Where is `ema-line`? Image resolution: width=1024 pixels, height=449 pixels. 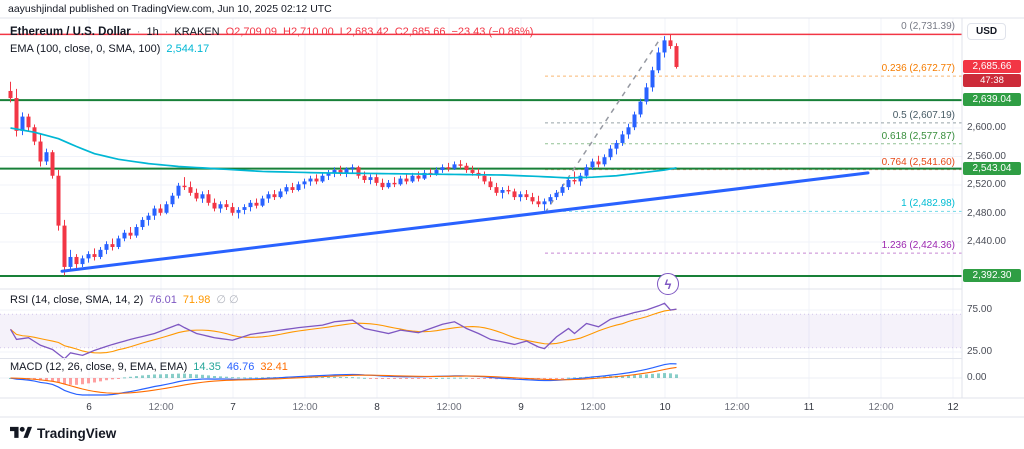
ema-line is located at coordinates (343, 153).